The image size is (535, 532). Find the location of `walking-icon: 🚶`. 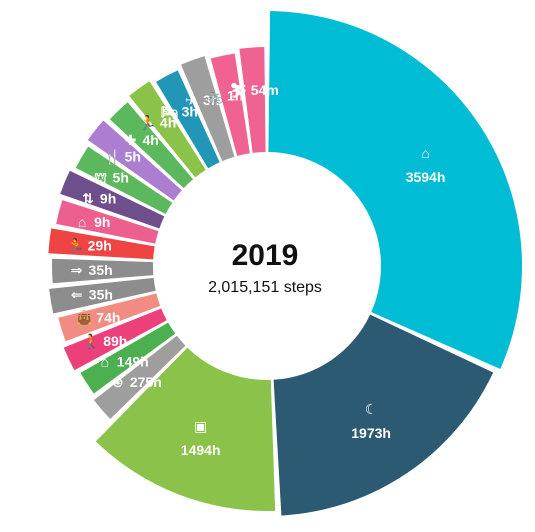

walking-icon: 🚶 is located at coordinates (91, 341).